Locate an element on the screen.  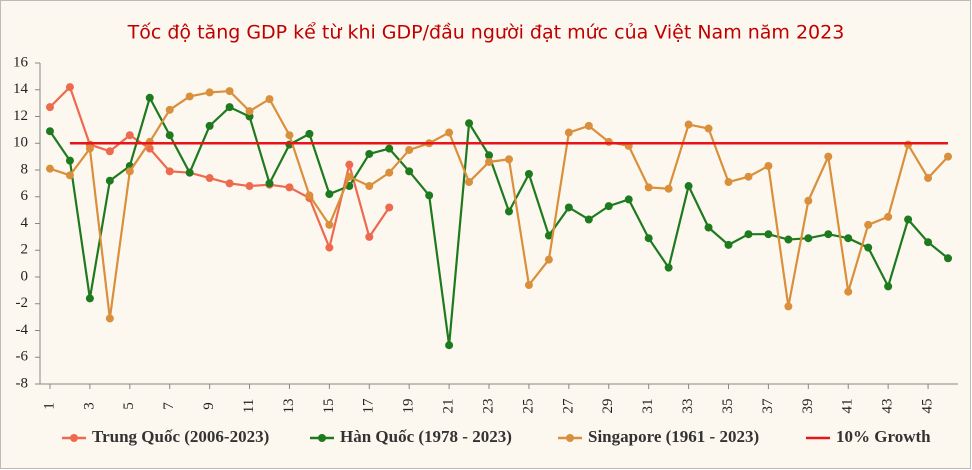
y-tick-label: -2 is located at coordinates (22, 303).